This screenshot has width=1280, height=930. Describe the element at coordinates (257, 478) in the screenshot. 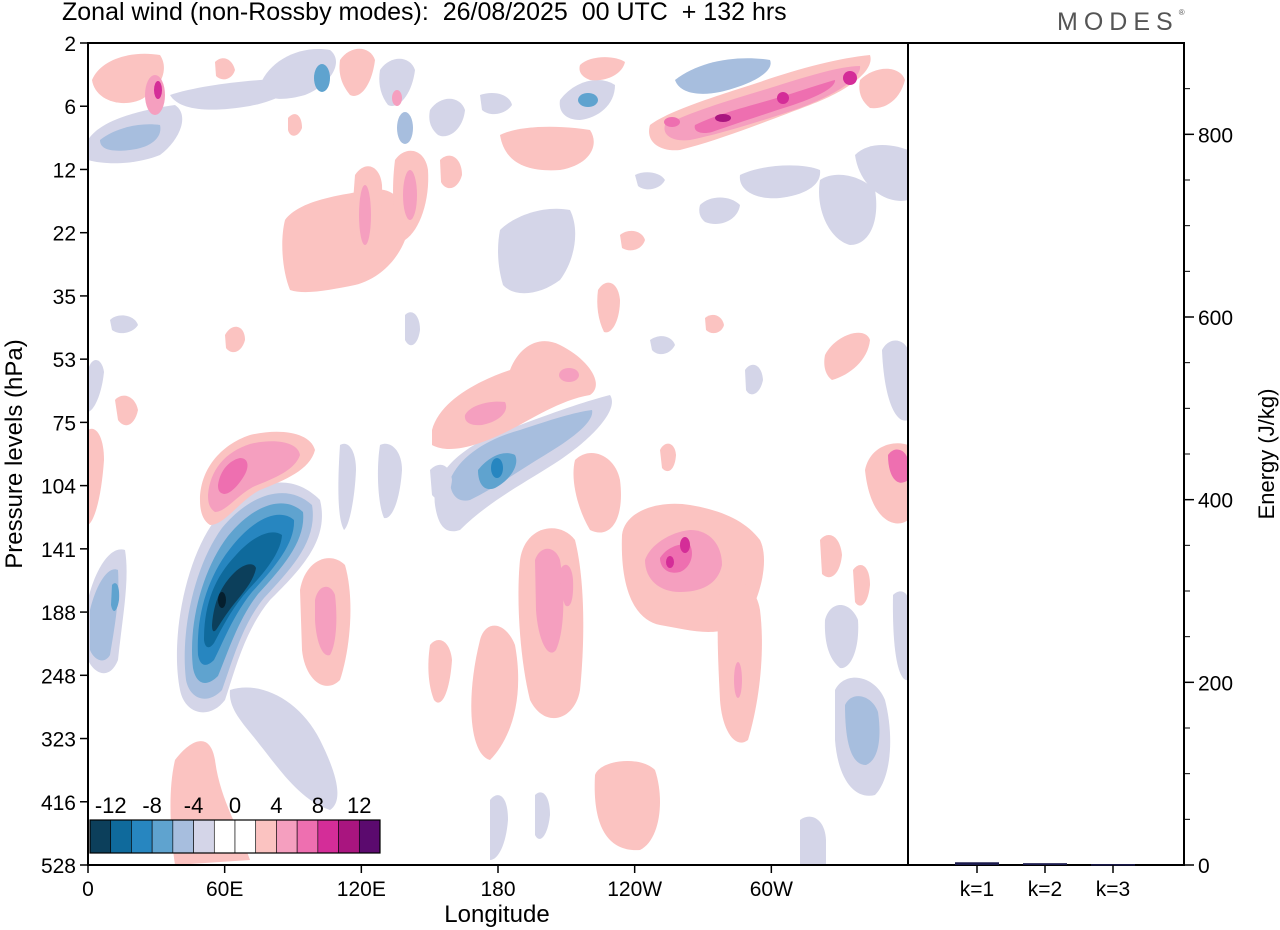

I see `positive-region-60e` at that location.